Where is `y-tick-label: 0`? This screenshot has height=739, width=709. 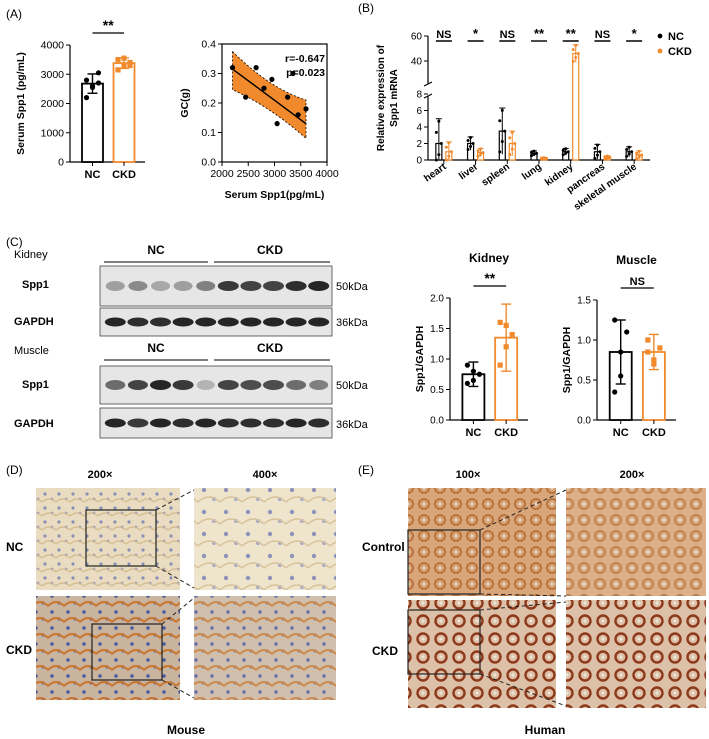 y-tick-label: 0 is located at coordinates (419, 161).